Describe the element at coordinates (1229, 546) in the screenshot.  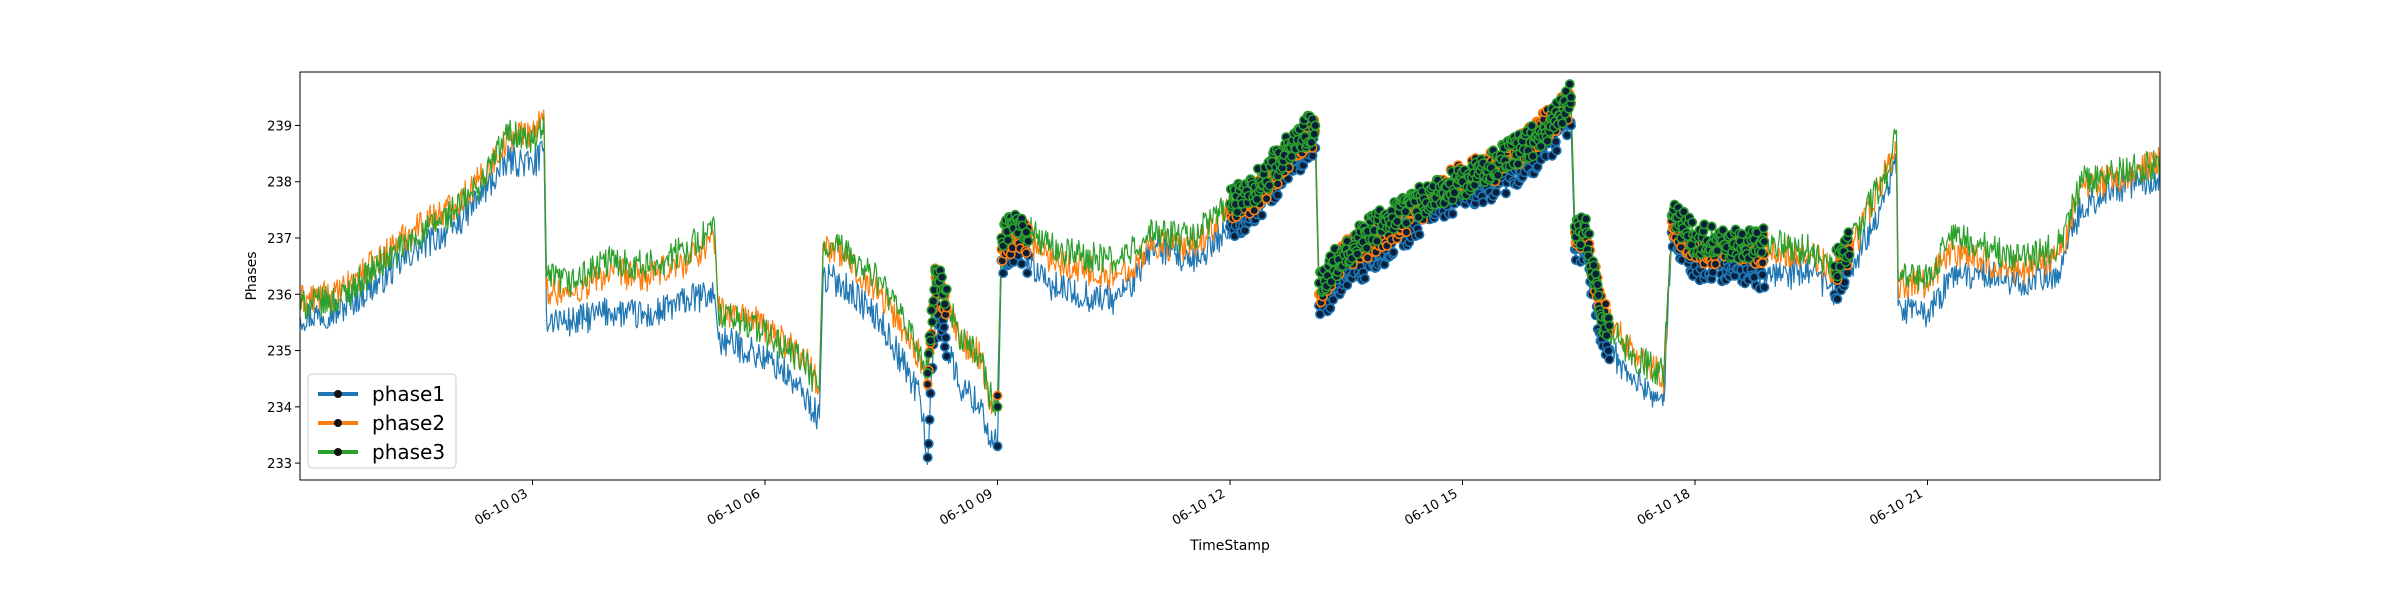
I see `x-axis-label: TimeStamp` at that location.